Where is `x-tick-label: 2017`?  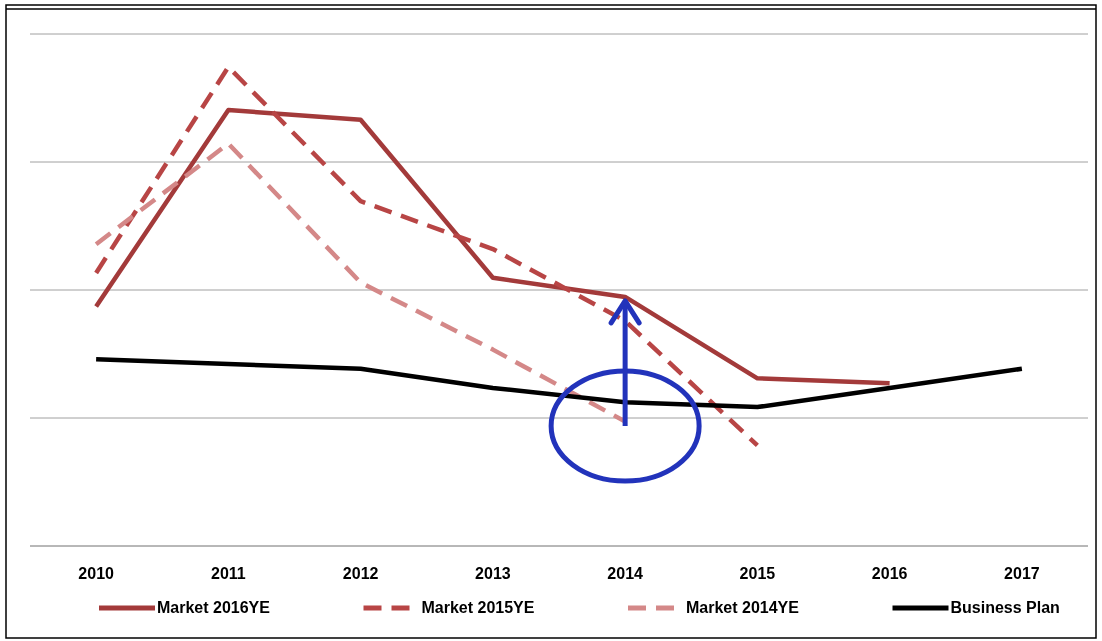
x-tick-label: 2017 is located at coordinates (1022, 573).